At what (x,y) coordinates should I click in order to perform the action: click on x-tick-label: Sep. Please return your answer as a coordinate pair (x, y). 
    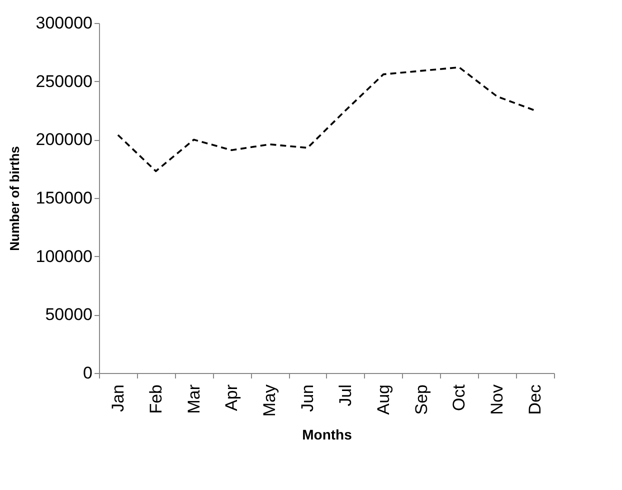
    Looking at the image, I should click on (421, 399).